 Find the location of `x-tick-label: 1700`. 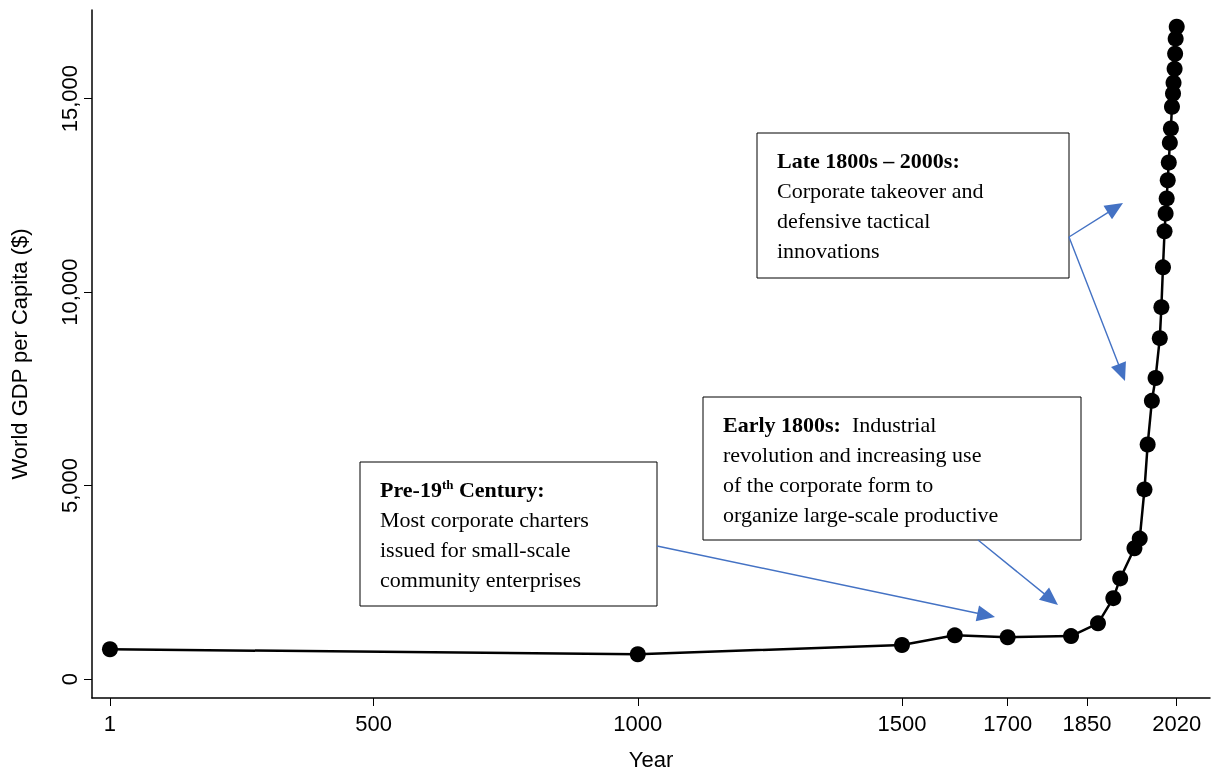

x-tick-label: 1700 is located at coordinates (1008, 723).